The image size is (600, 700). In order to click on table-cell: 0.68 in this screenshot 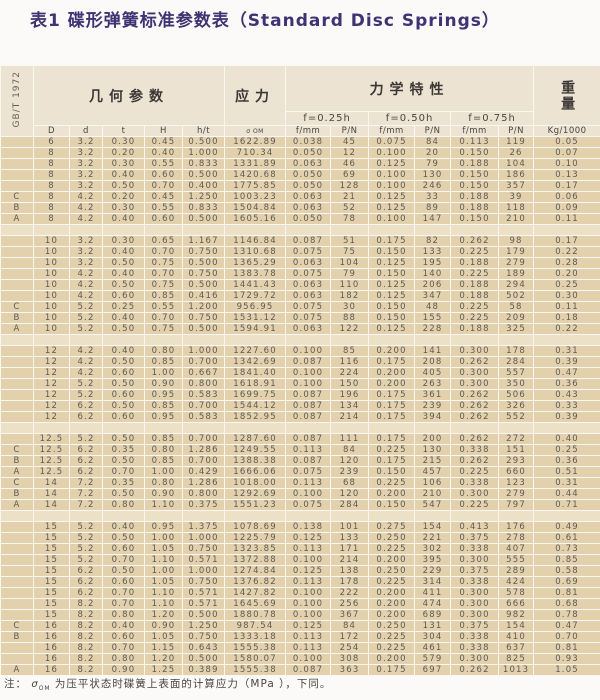, I will do `click(566, 604)`.